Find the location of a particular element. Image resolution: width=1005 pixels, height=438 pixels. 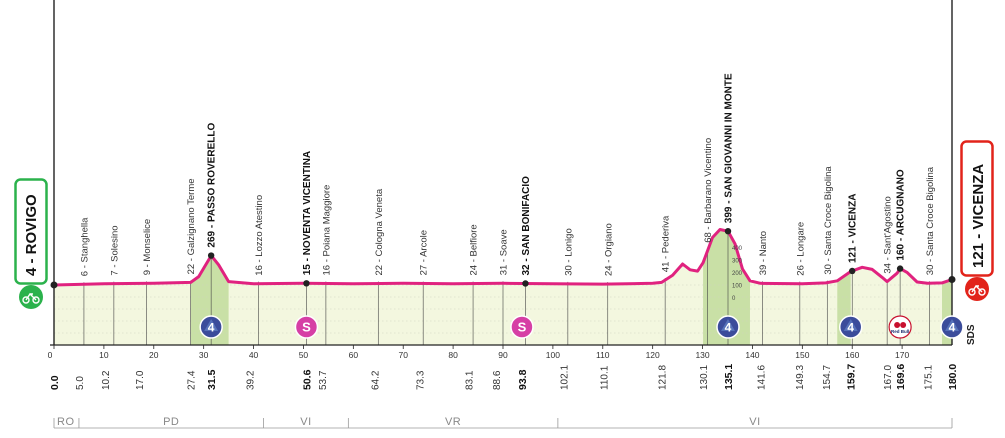

distance-label: 10.2 is located at coordinates (106, 380).